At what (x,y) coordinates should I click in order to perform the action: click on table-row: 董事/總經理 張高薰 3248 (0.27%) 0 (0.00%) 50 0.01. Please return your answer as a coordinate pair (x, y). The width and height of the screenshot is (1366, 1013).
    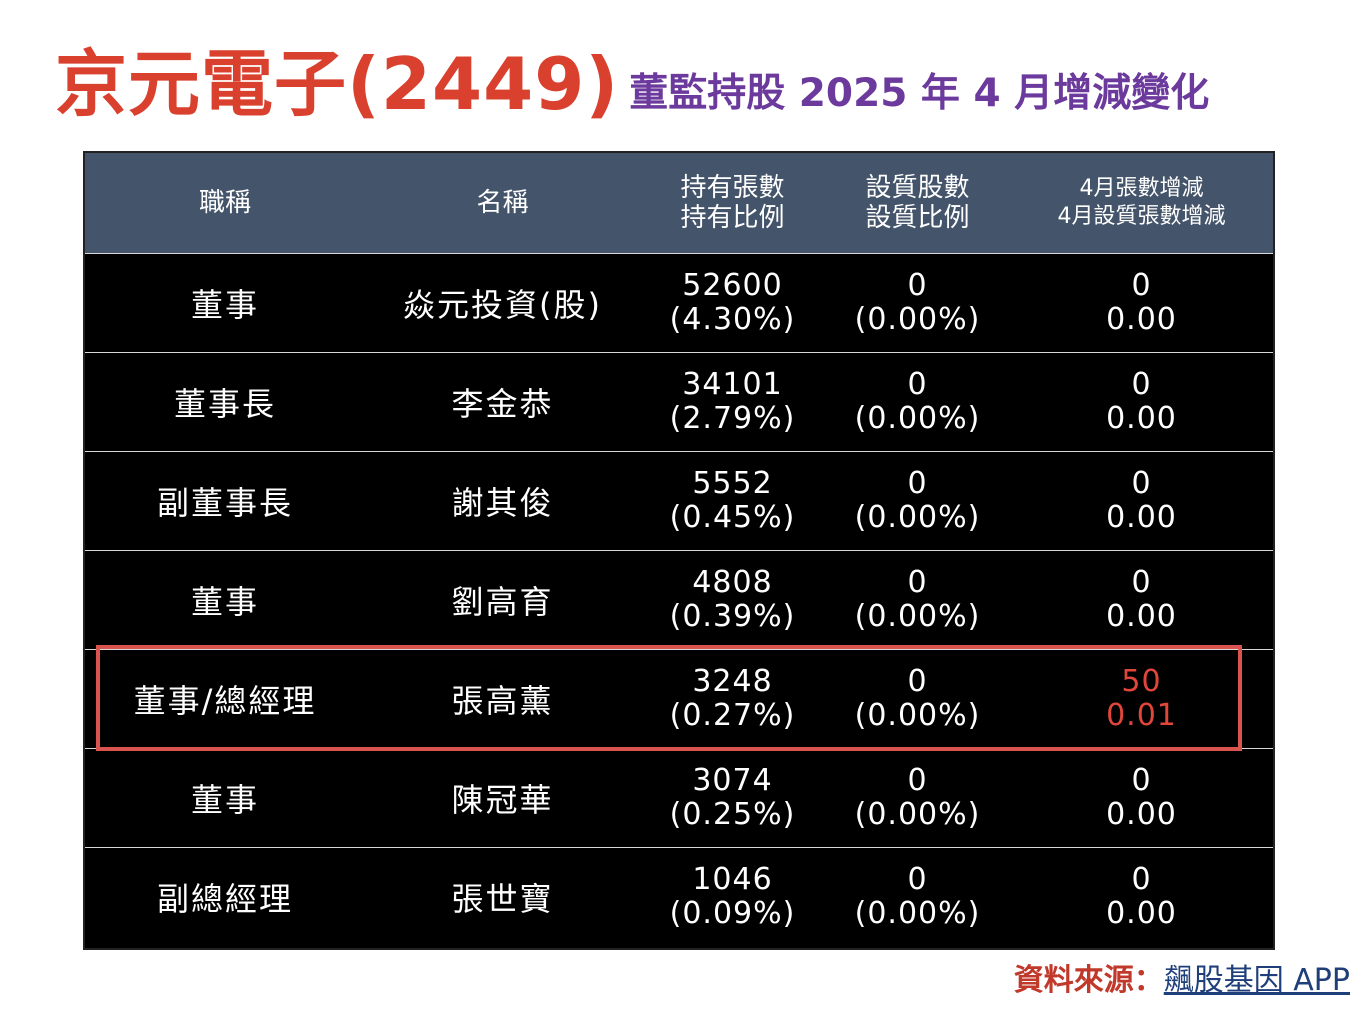
    Looking at the image, I should click on (679, 698).